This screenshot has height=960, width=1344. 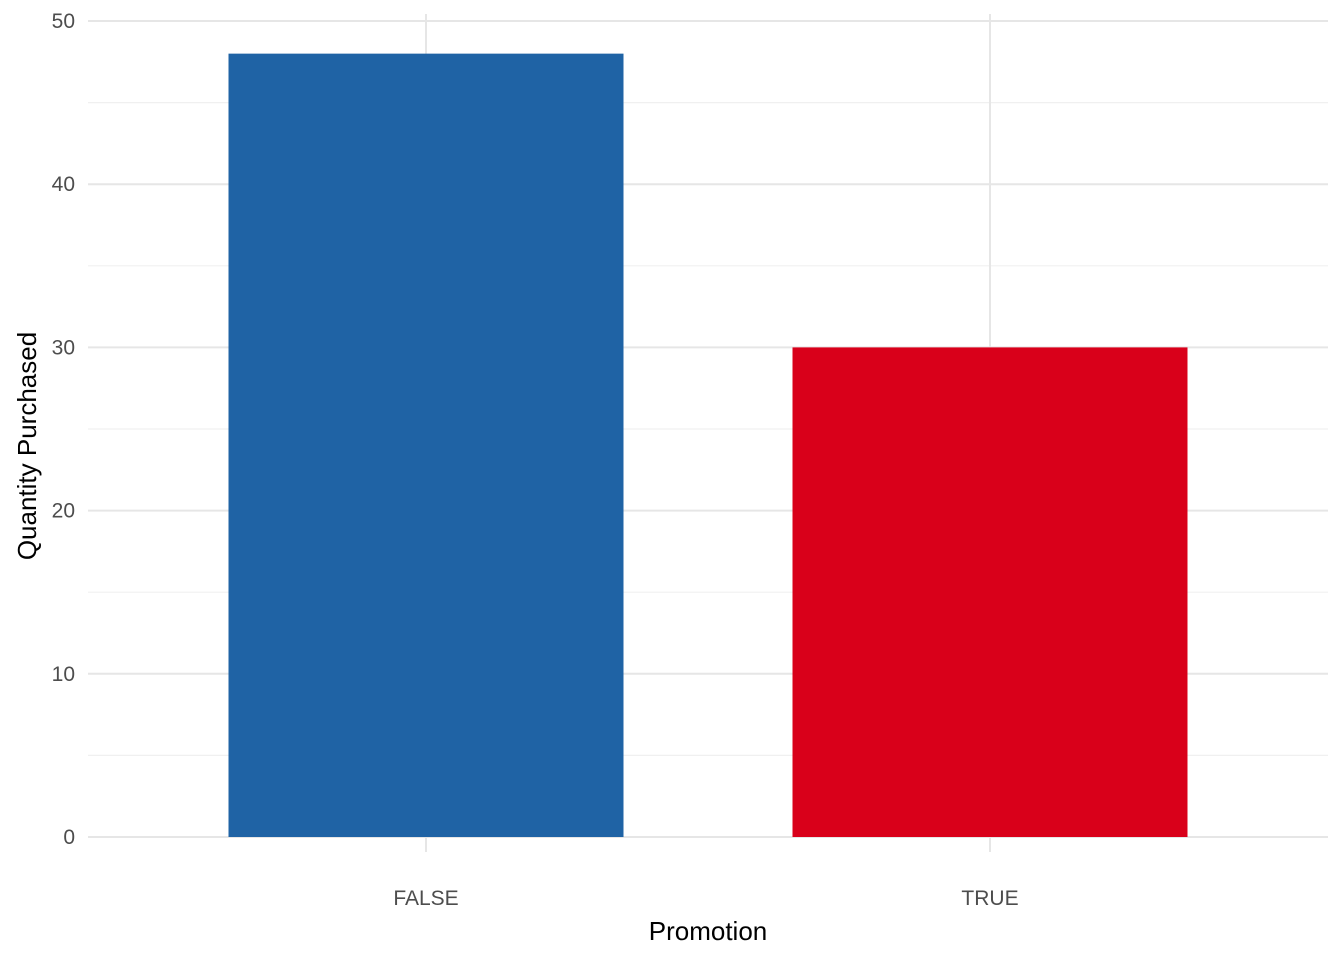 I want to click on y-axis-ticks: 0 10 20 30 40 50, so click(x=63, y=429).